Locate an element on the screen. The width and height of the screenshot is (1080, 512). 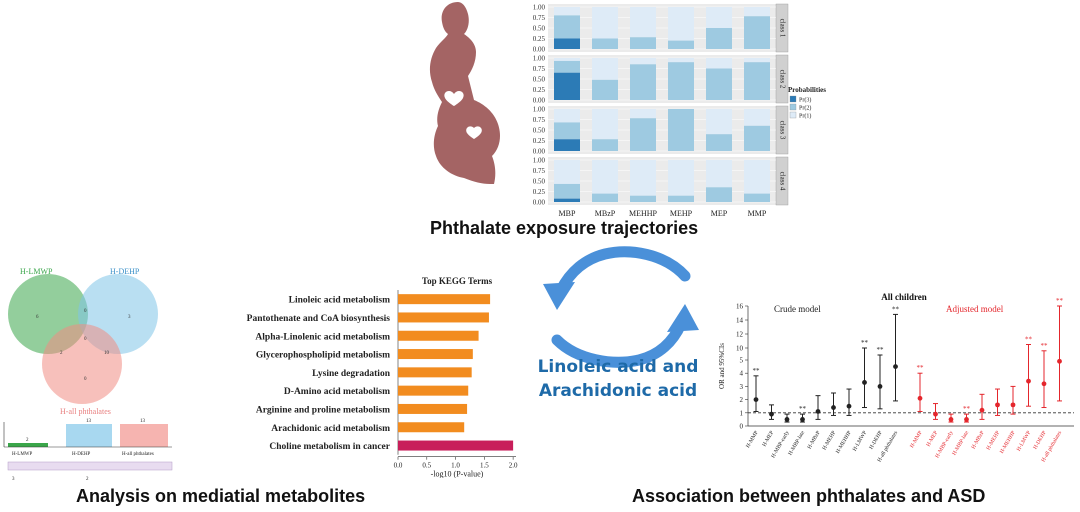
or-title: All children is located at coordinates (904, 297).